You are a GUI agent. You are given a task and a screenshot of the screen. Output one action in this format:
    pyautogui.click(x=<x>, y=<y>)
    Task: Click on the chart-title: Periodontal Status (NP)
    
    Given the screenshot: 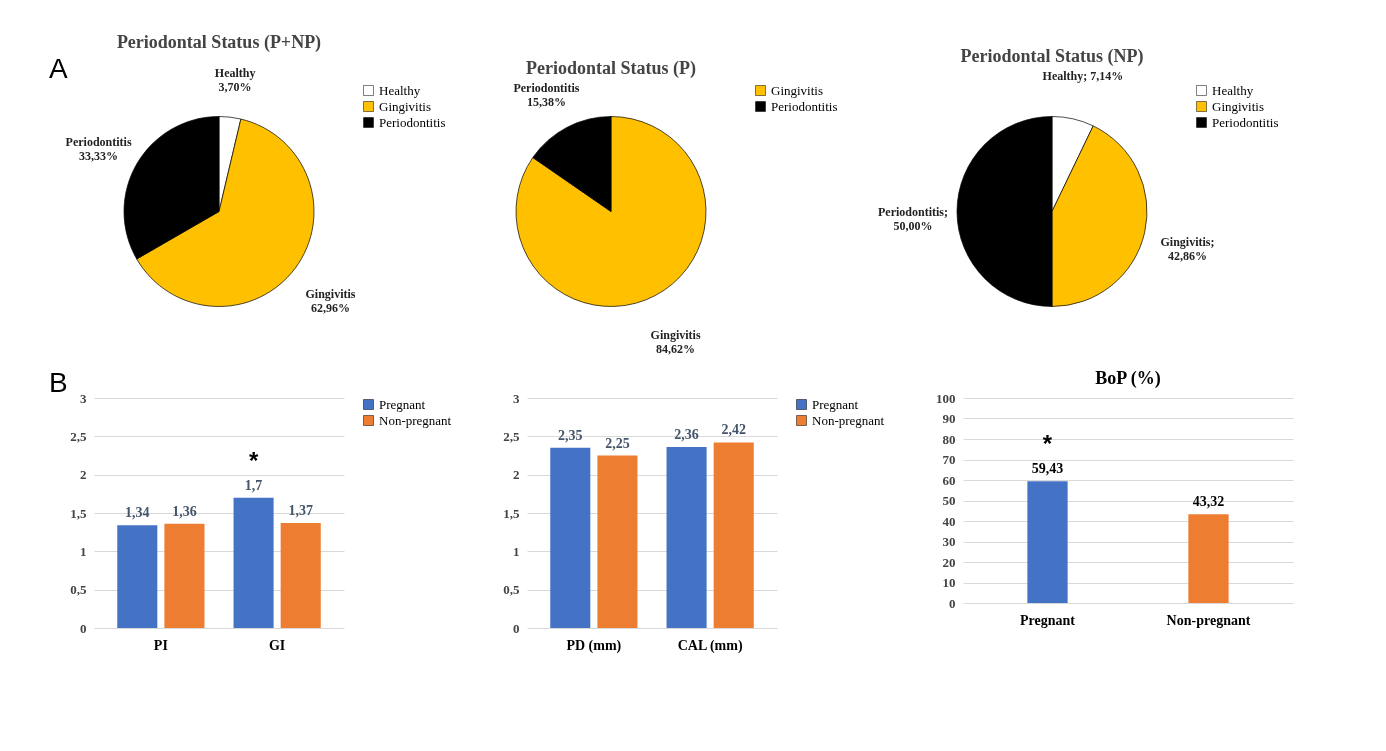 What is the action you would take?
    pyautogui.click(x=1052, y=56)
    